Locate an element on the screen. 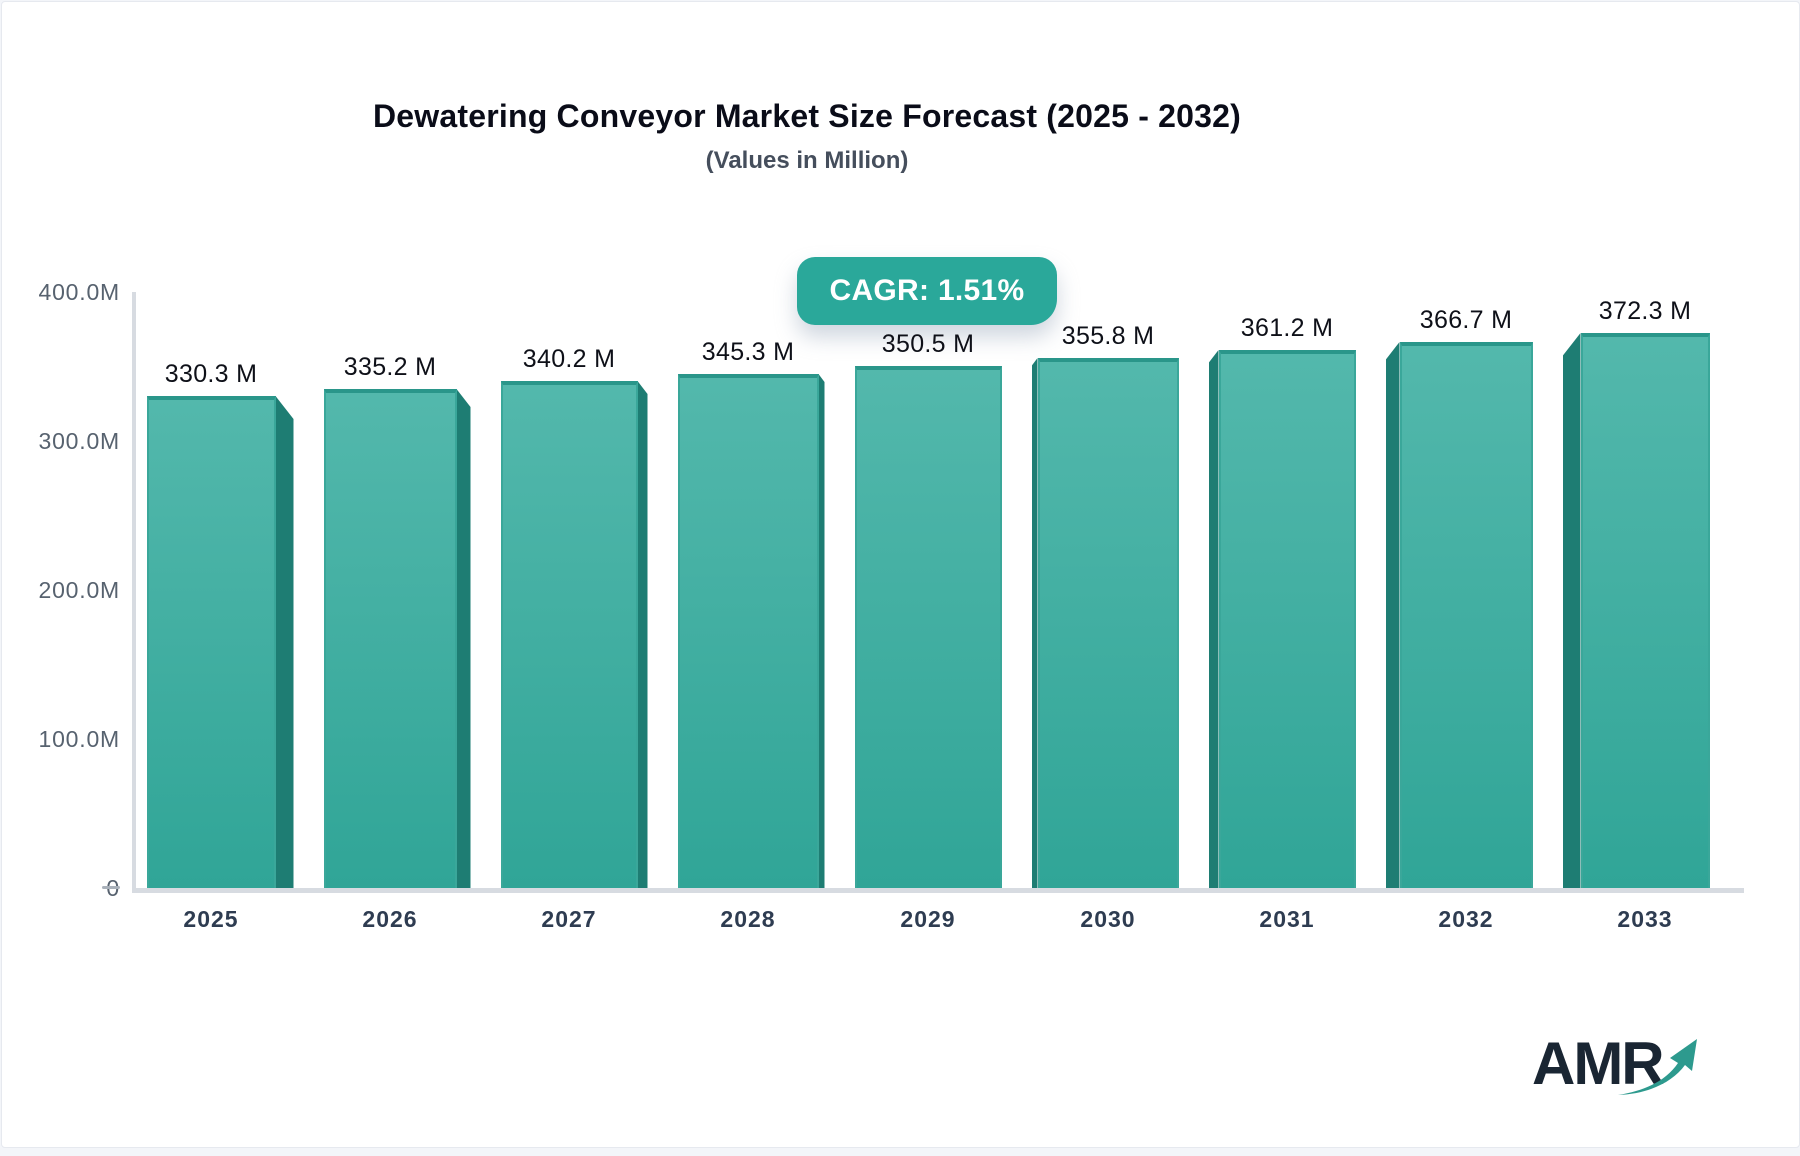 Image resolution: width=1800 pixels, height=1156 pixels. bar-value-label-2032: 366.7 M is located at coordinates (1466, 320).